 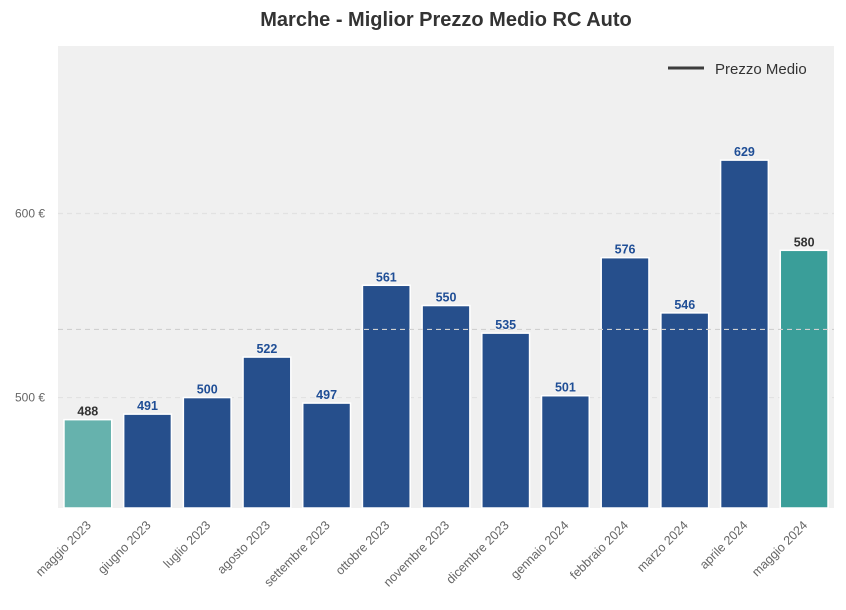 What do you see at coordinates (243, 547) in the screenshot?
I see `x-tick-label: agosto 2023` at bounding box center [243, 547].